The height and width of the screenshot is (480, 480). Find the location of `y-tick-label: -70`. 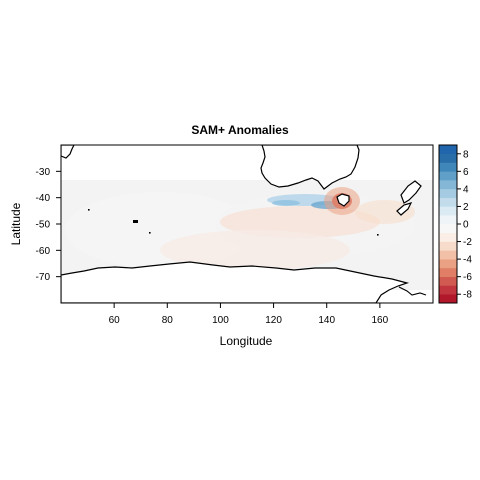

y-tick-label: -70 is located at coordinates (43, 277).